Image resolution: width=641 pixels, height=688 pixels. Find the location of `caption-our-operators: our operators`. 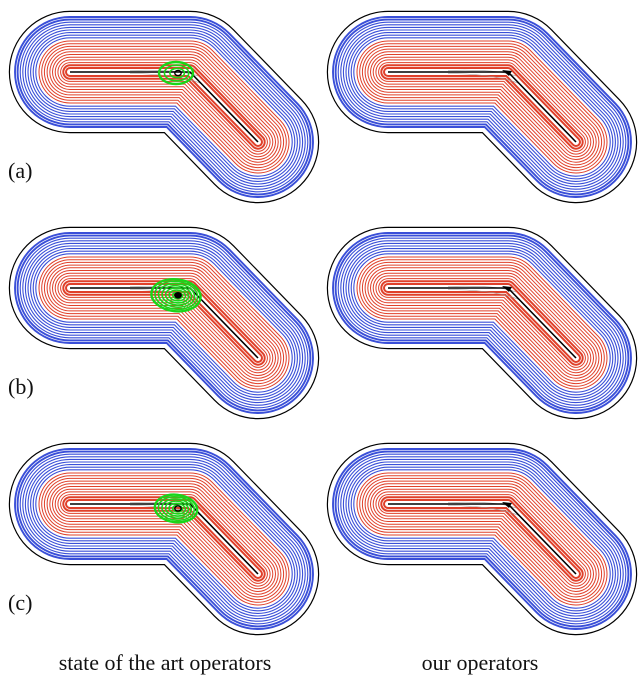

caption-our-operators: our operators is located at coordinates (480, 662).